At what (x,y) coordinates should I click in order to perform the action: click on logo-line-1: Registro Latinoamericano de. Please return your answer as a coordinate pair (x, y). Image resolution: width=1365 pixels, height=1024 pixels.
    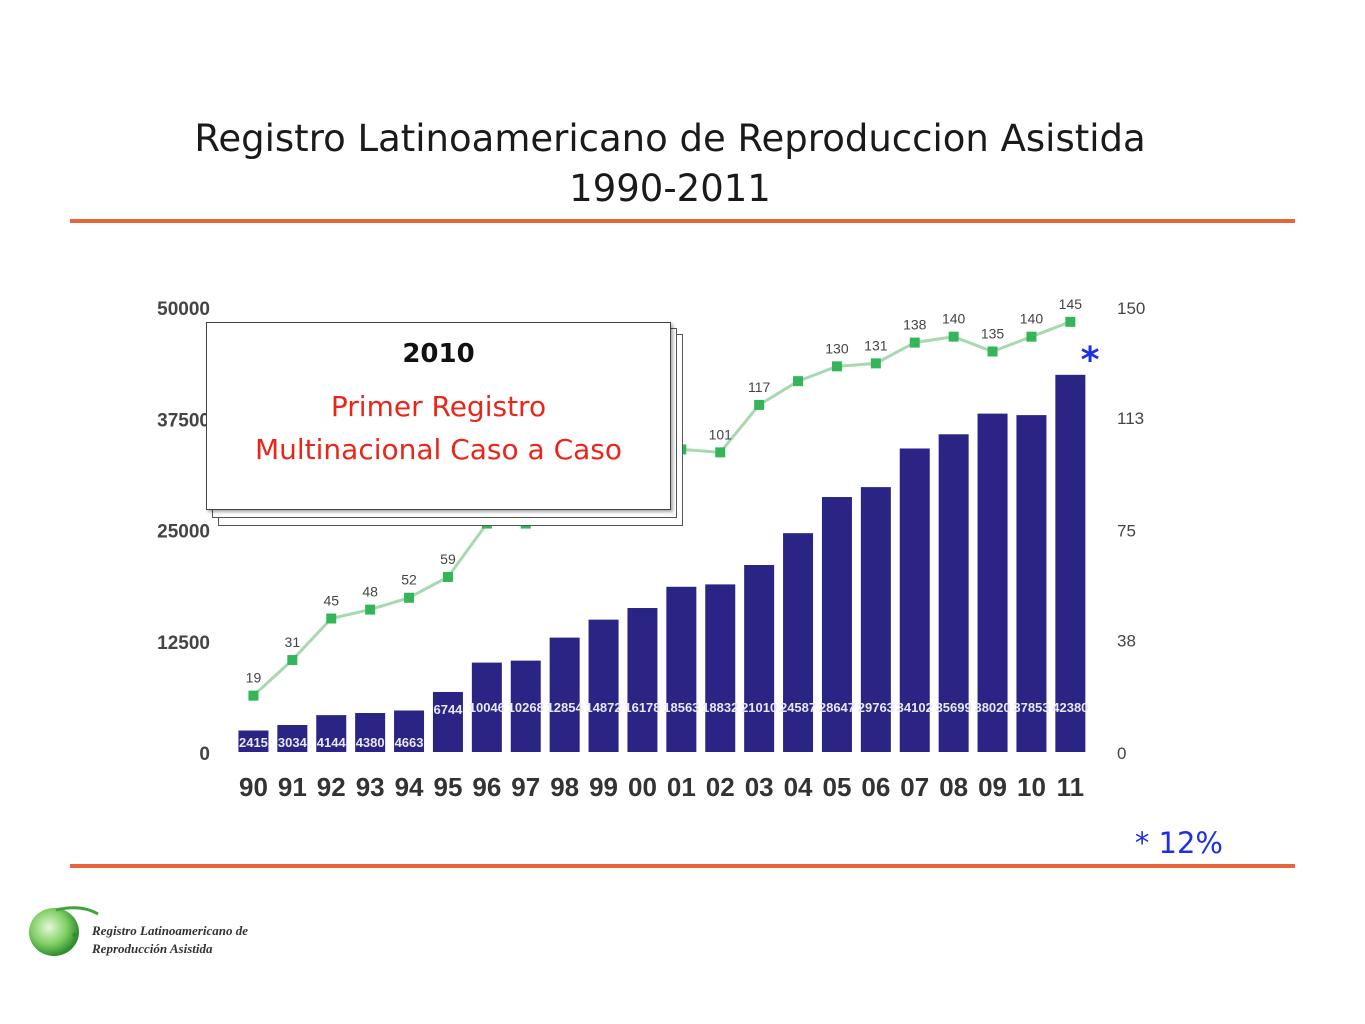
    Looking at the image, I should click on (170, 930).